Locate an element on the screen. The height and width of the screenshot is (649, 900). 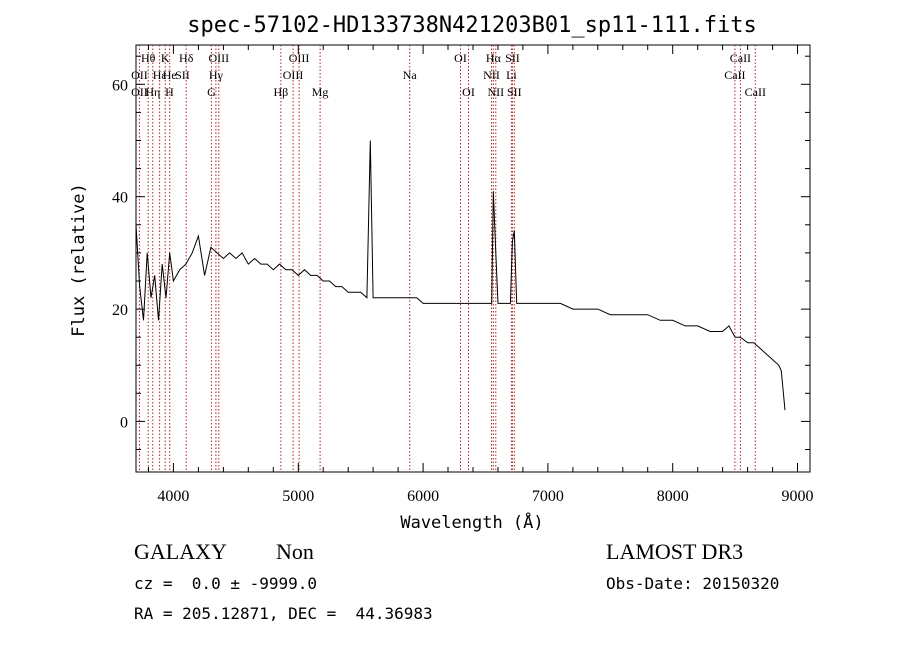
x-tick-label: 8000 is located at coordinates (673, 496).